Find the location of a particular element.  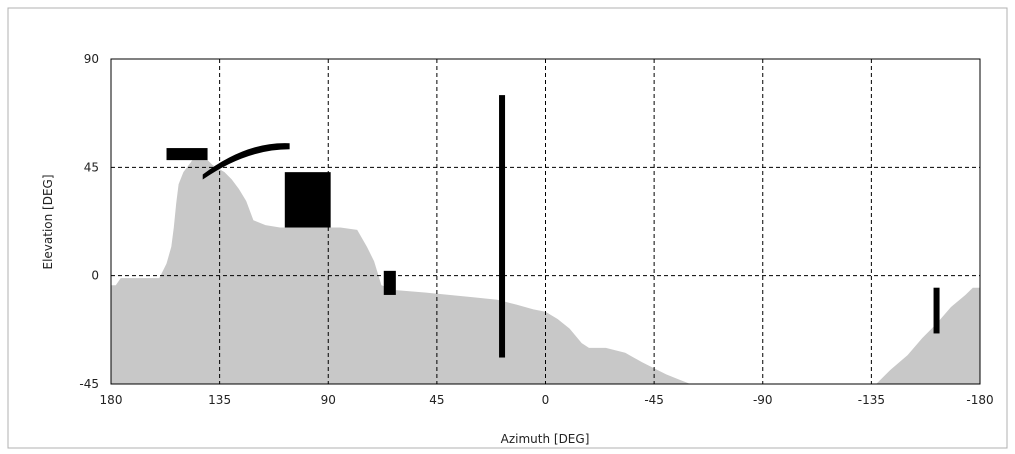

x-tick-label: -180 is located at coordinates (979, 400).